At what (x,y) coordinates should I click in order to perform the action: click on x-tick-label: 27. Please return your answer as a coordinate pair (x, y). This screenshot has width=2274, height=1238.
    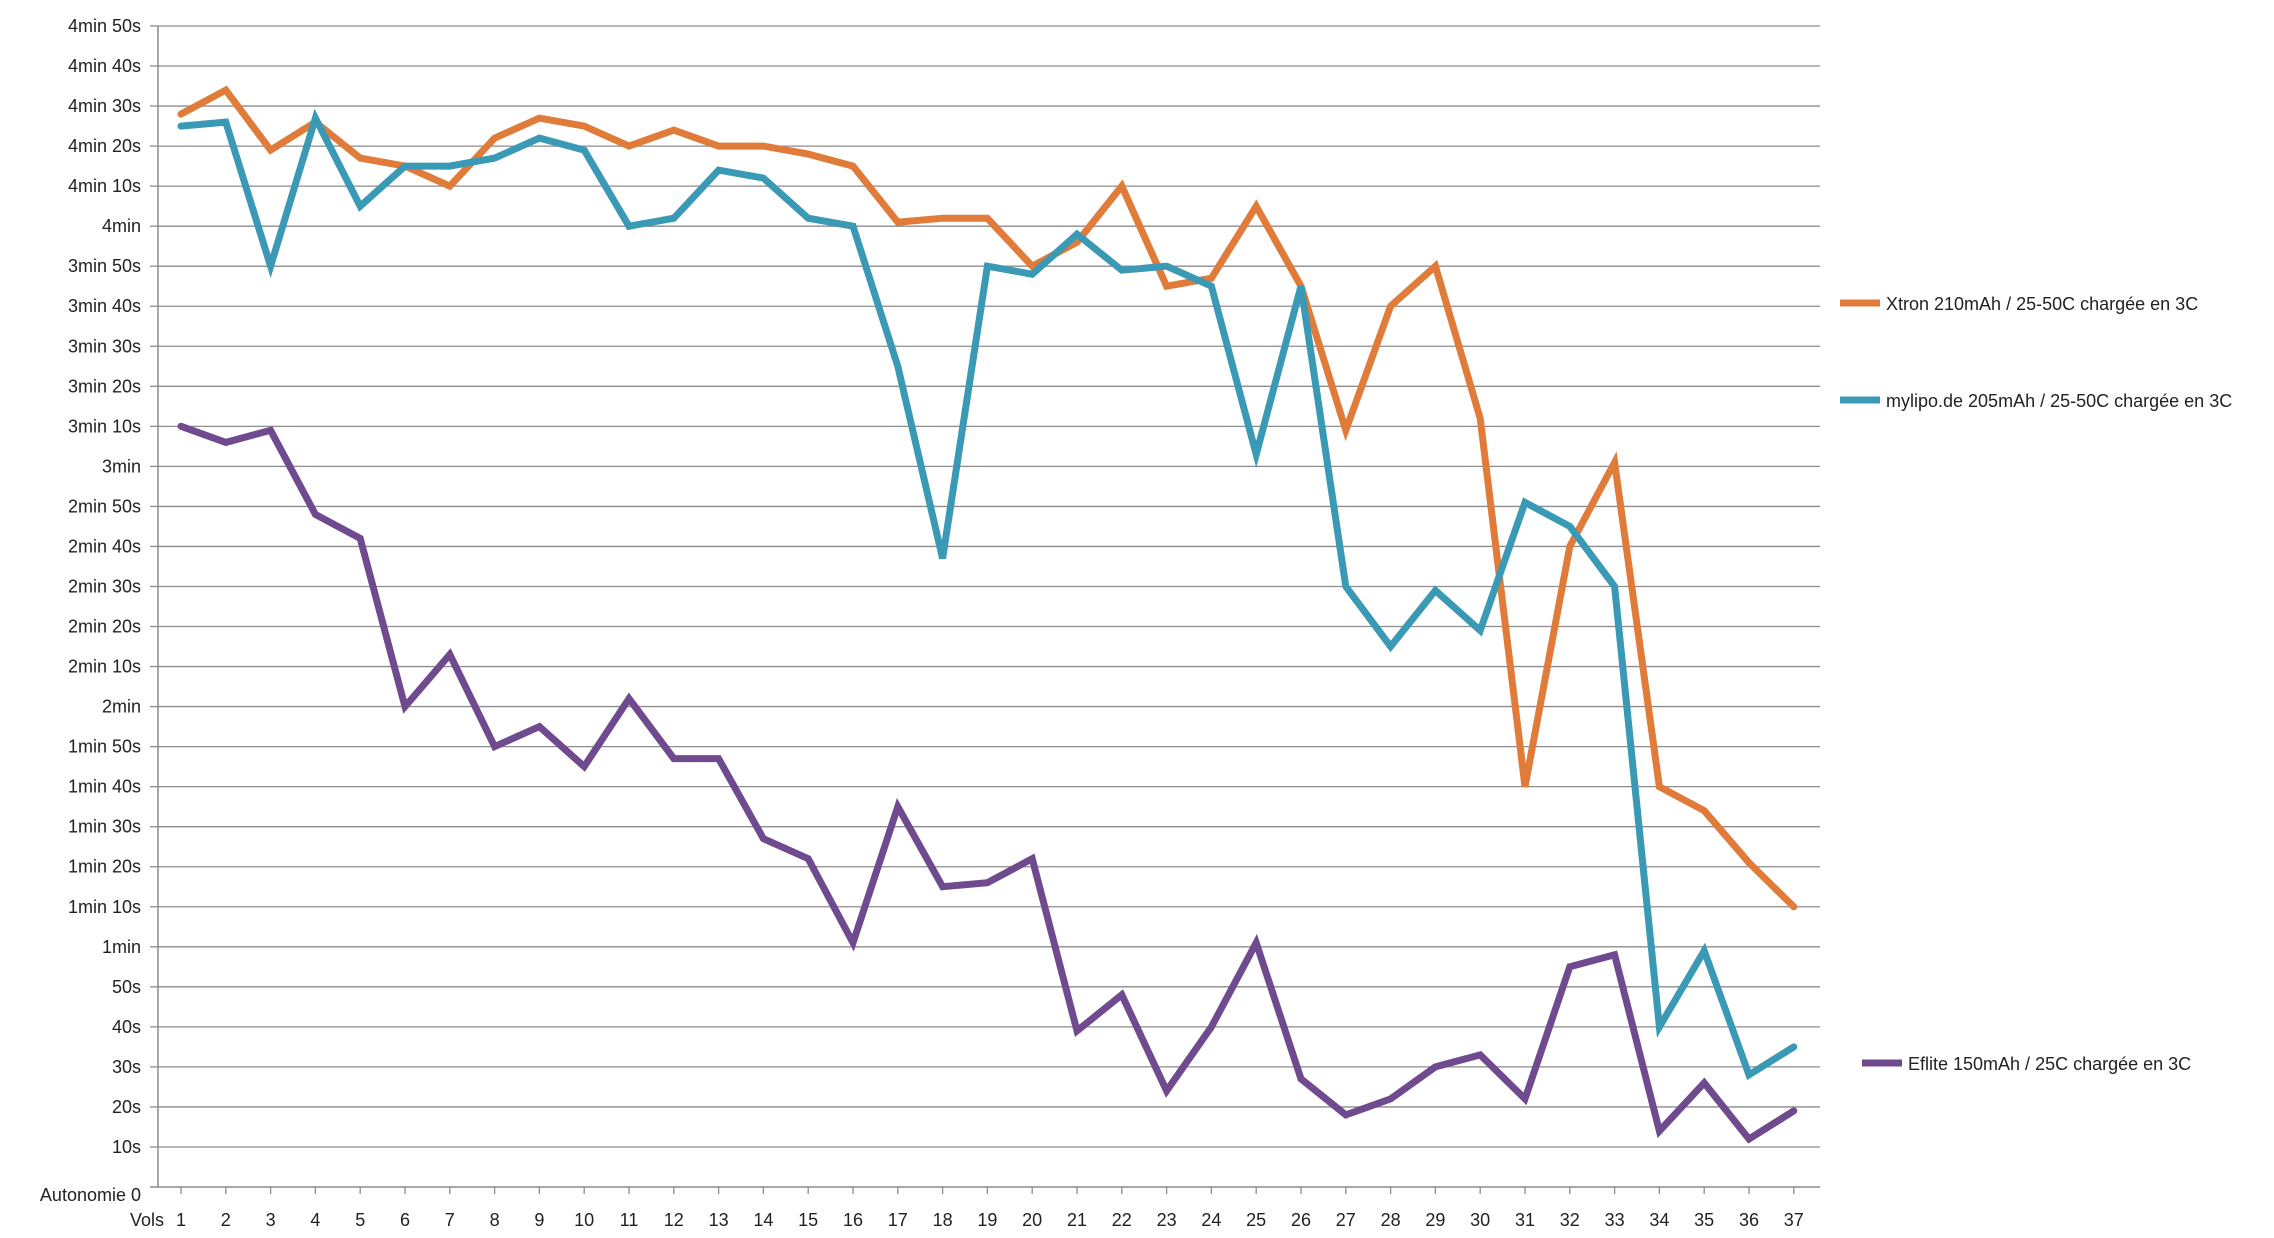
    Looking at the image, I should click on (1346, 1220).